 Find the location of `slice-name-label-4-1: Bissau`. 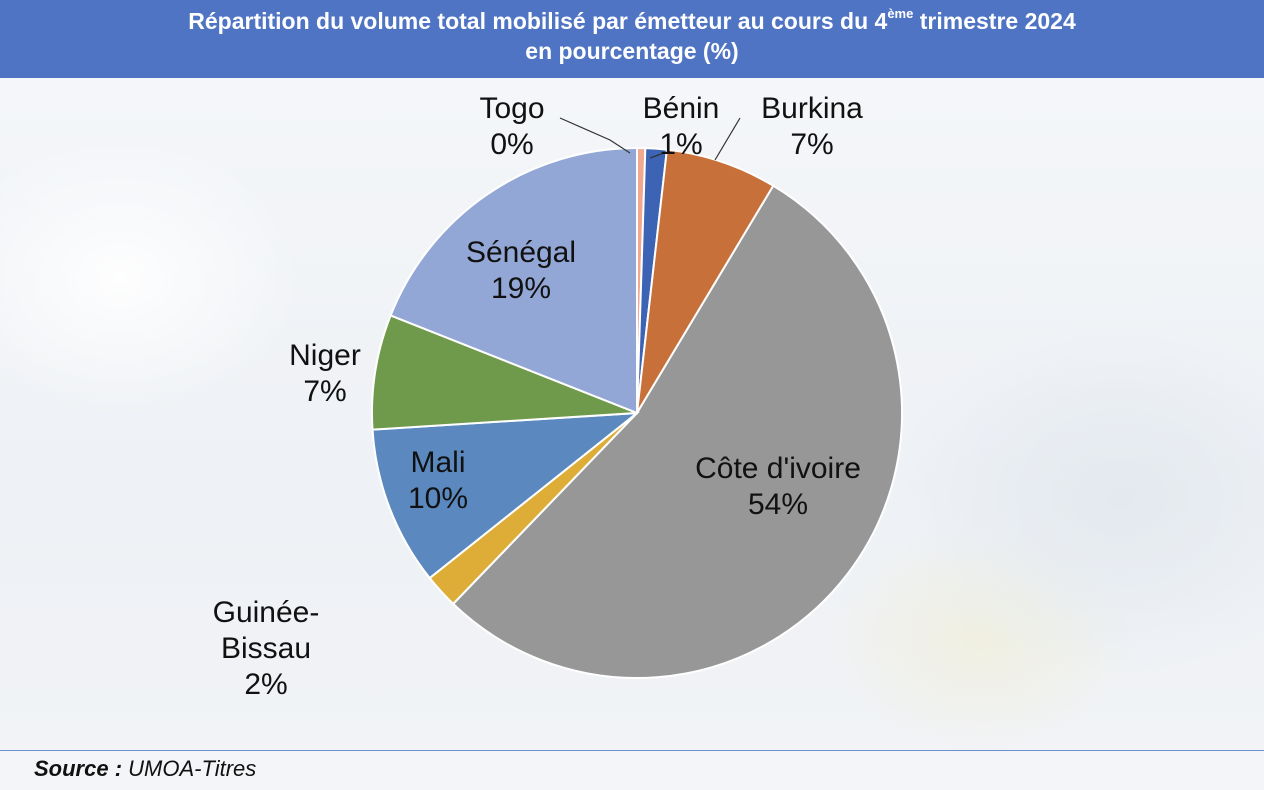

slice-name-label-4-1: Bissau is located at coordinates (266, 648).